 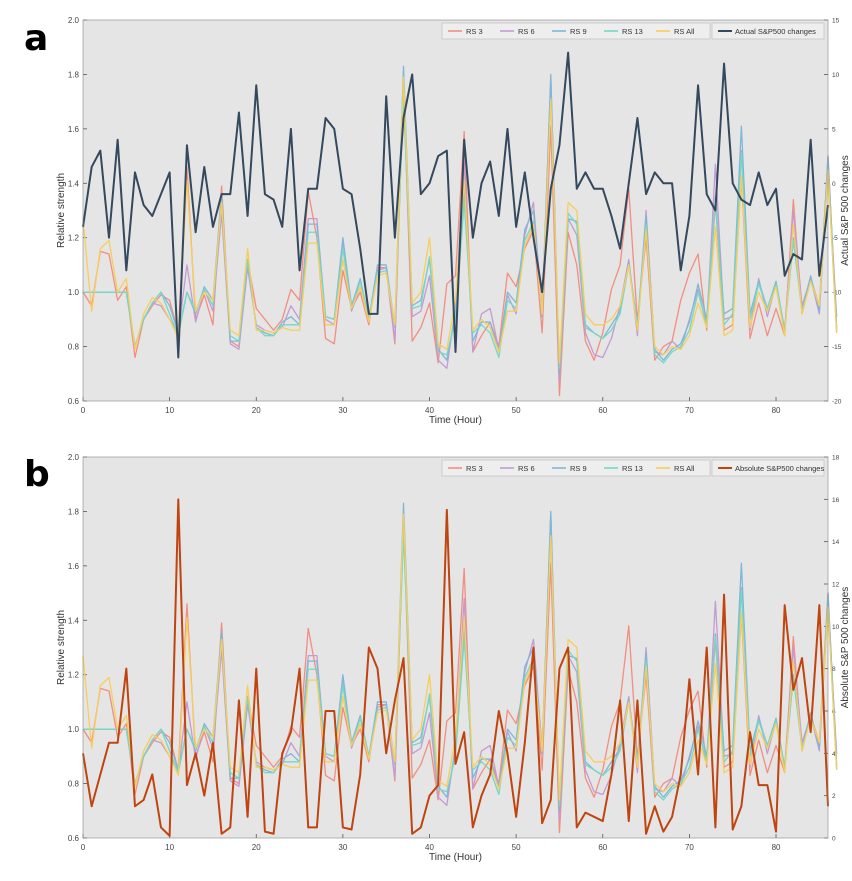 What do you see at coordinates (835, 238) in the screenshot?
I see `y2-tick-label: -5` at bounding box center [835, 238].